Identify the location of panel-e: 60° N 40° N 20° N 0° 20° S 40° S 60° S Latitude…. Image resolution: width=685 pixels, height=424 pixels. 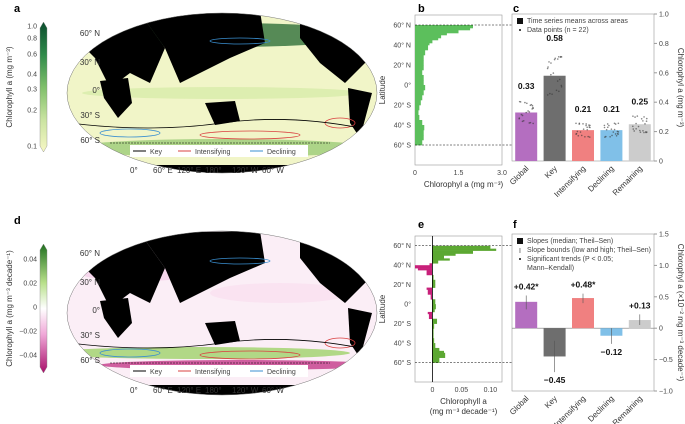
(445, 325).